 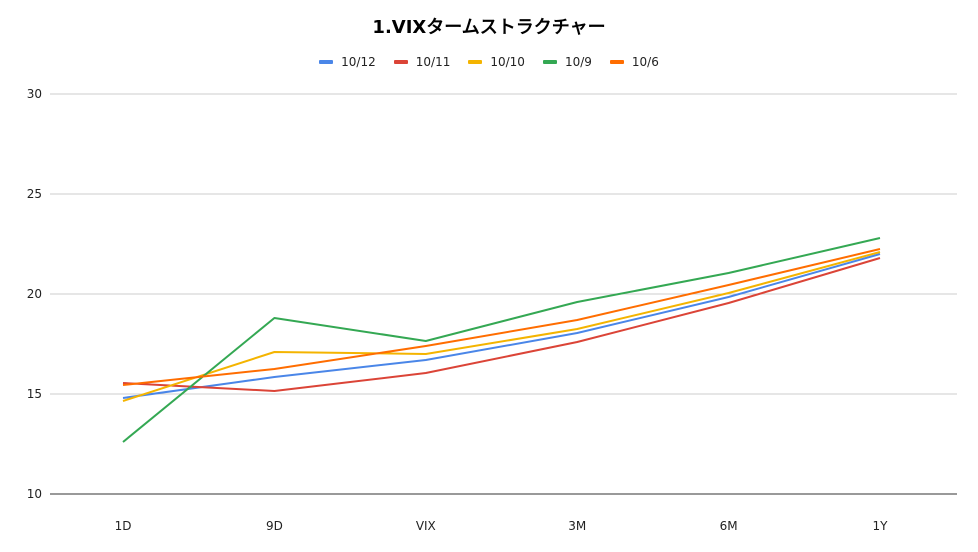 What do you see at coordinates (34, 294) in the screenshot?
I see `y-tick-label: 20` at bounding box center [34, 294].